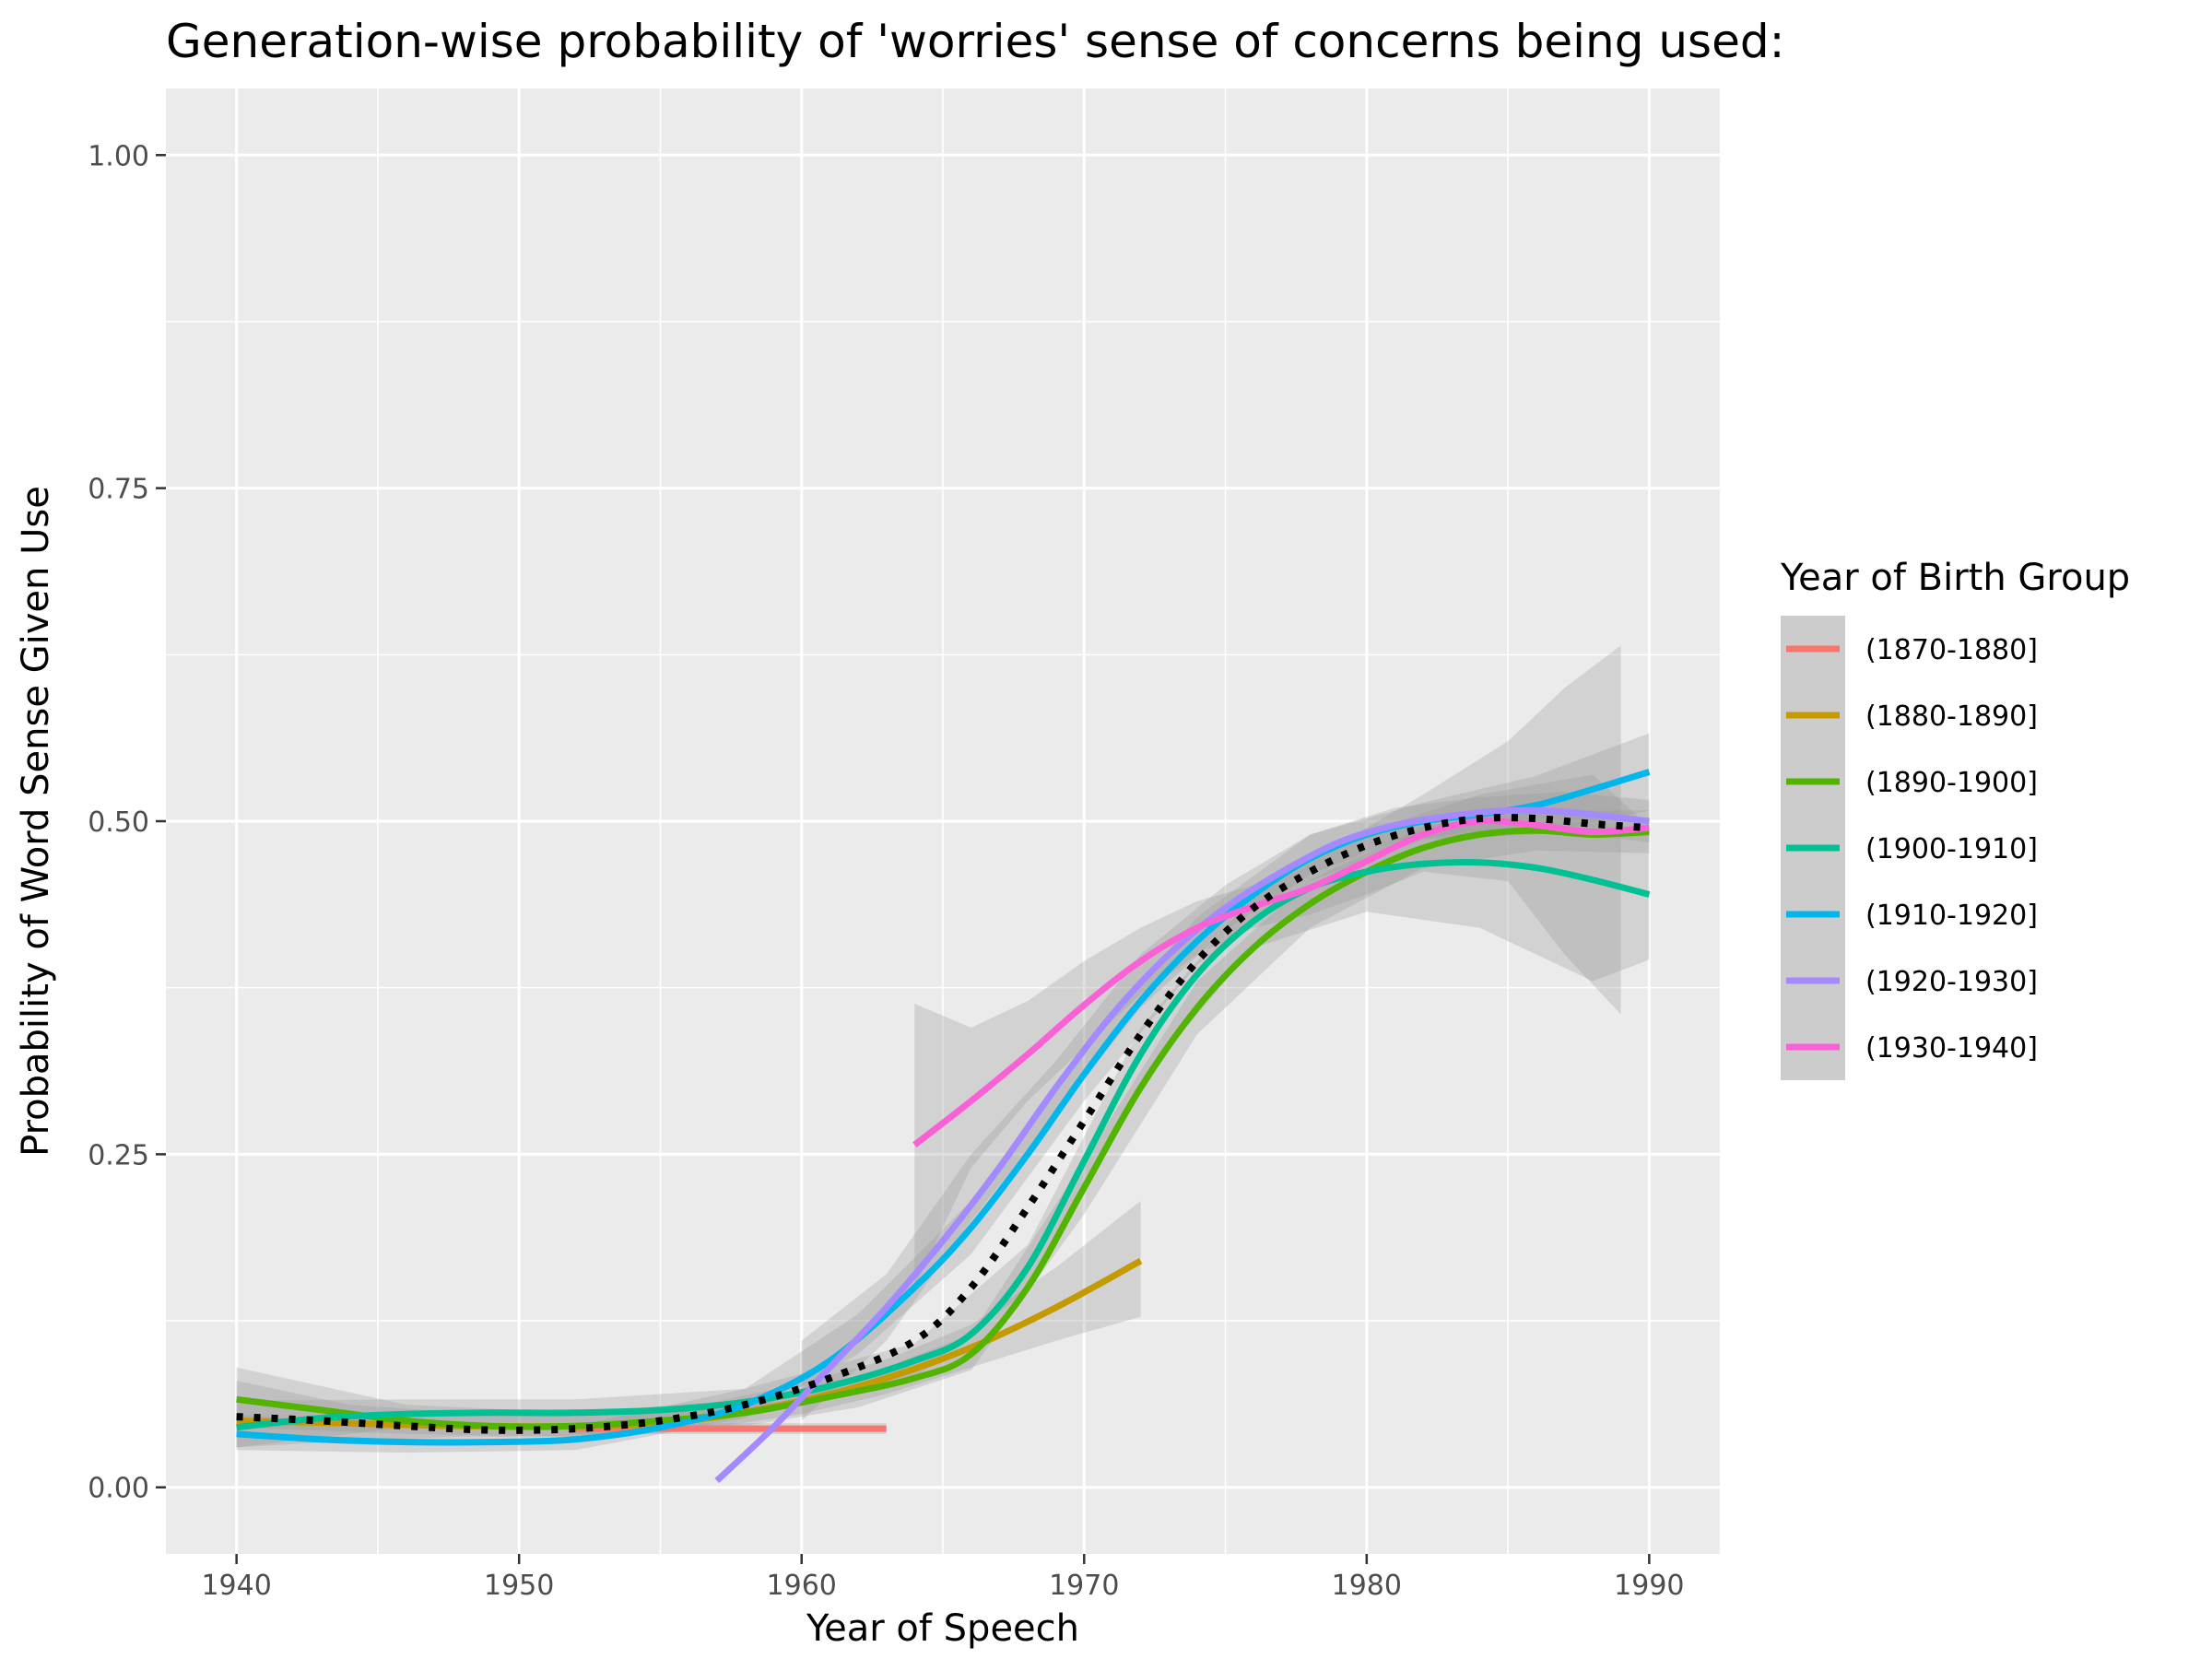  Describe the element at coordinates (1951, 1048) in the screenshot. I see `legend-label: (1930-1940]` at that location.